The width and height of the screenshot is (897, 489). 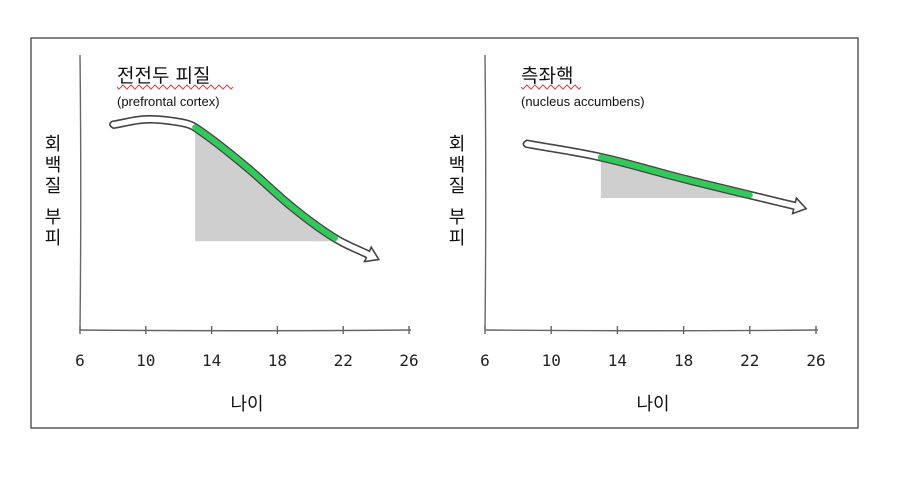 I want to click on chart-subtitle: (nucleus accumbens), so click(x=583, y=101).